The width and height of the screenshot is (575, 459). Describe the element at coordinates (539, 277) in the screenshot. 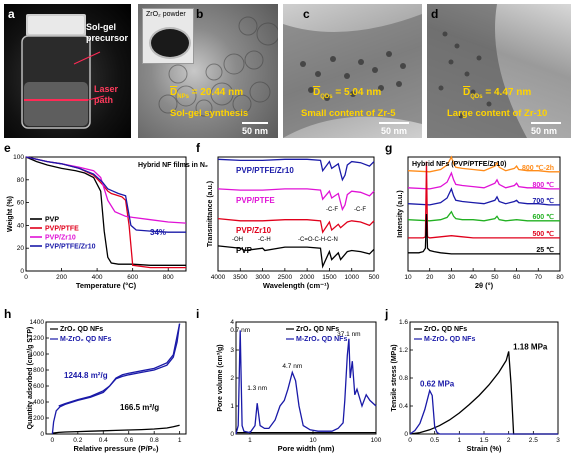

I see `x-tick-label-g: 70` at that location.